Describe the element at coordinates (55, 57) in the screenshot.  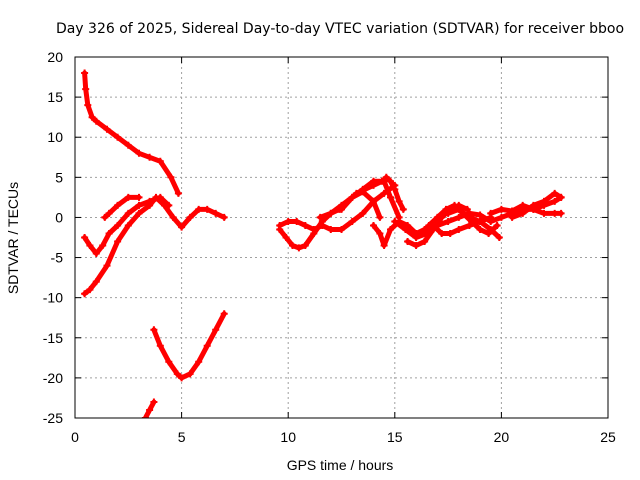
I see `y-tick-label: 20` at that location.